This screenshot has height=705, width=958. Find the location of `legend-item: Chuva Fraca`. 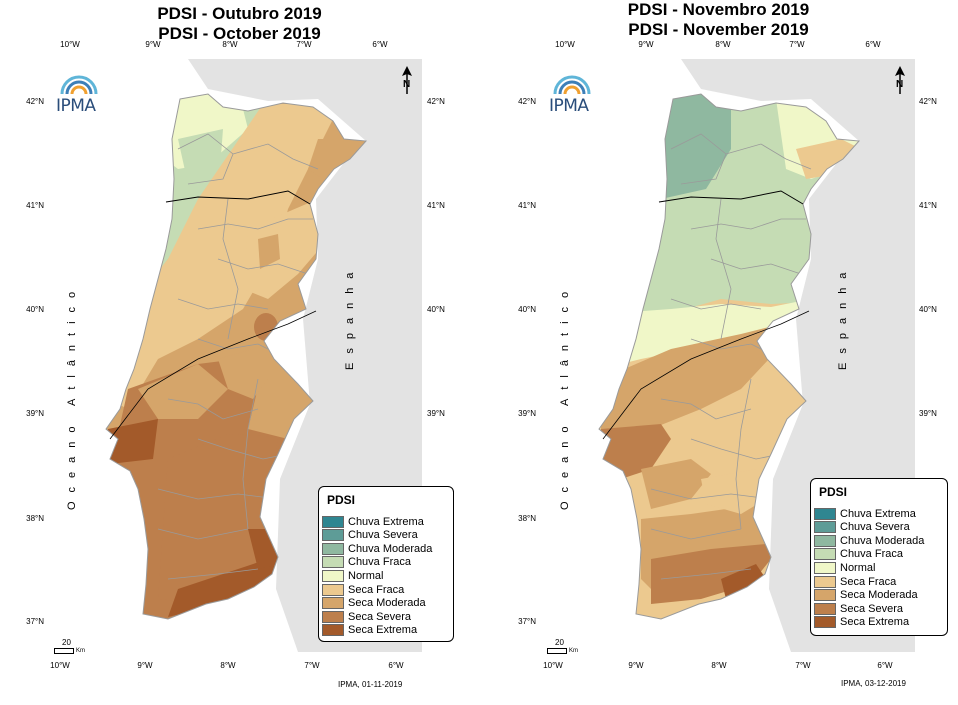

legend-item: Chuva Fraca is located at coordinates (858, 554).